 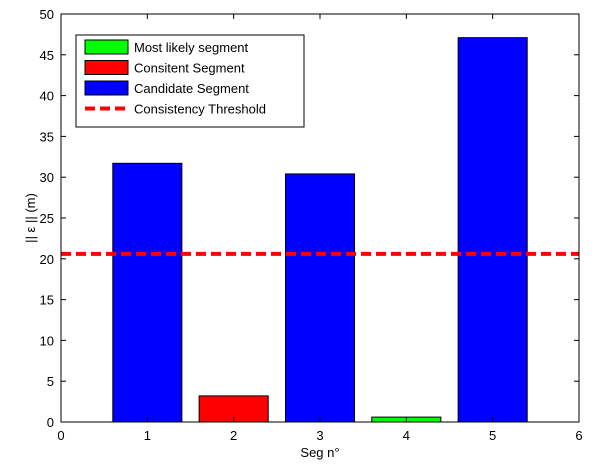 What do you see at coordinates (578, 435) in the screenshot?
I see `x-tick-label: 6` at bounding box center [578, 435].